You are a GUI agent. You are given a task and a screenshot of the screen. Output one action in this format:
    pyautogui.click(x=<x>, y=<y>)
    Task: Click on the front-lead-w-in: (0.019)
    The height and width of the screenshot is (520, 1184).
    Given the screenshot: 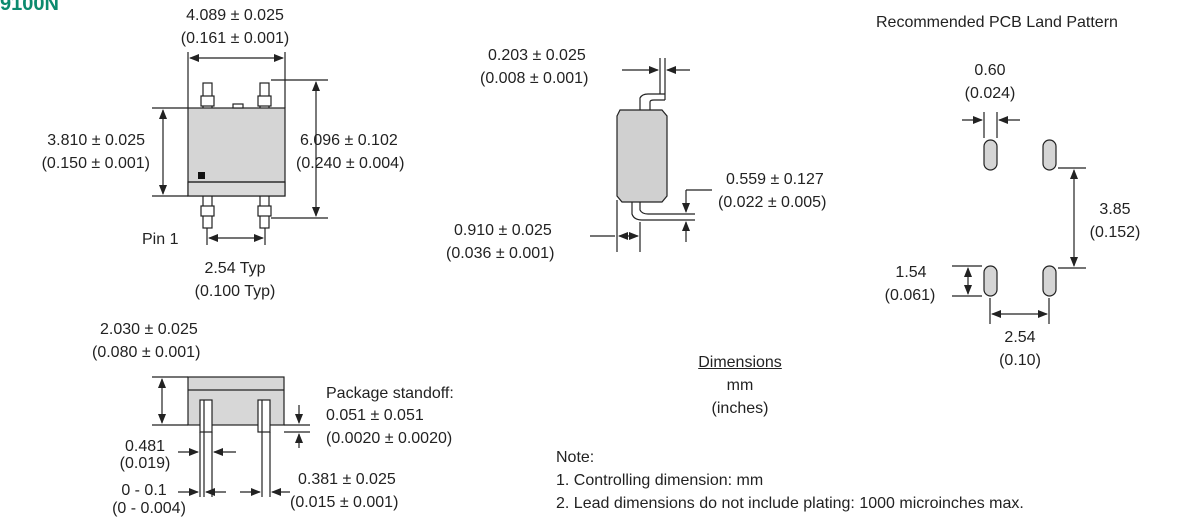 What is the action you would take?
    pyautogui.click(x=145, y=463)
    